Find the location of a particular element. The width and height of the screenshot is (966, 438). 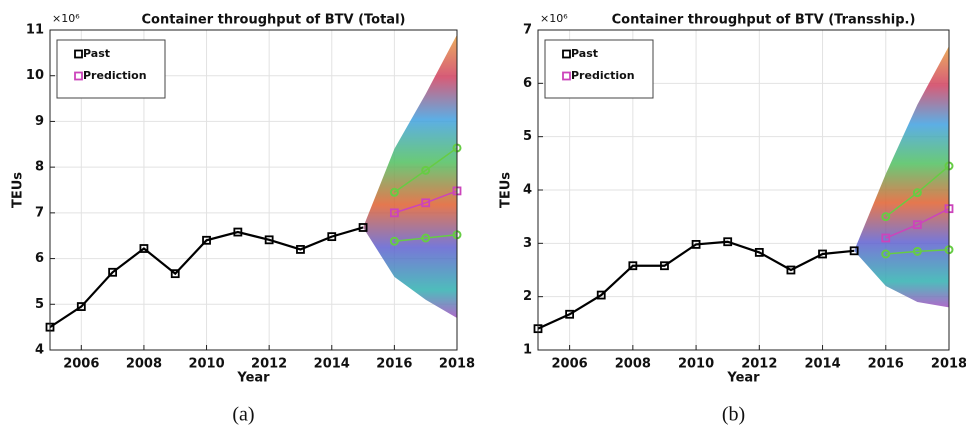

caption: (b) is located at coordinates (733, 415).